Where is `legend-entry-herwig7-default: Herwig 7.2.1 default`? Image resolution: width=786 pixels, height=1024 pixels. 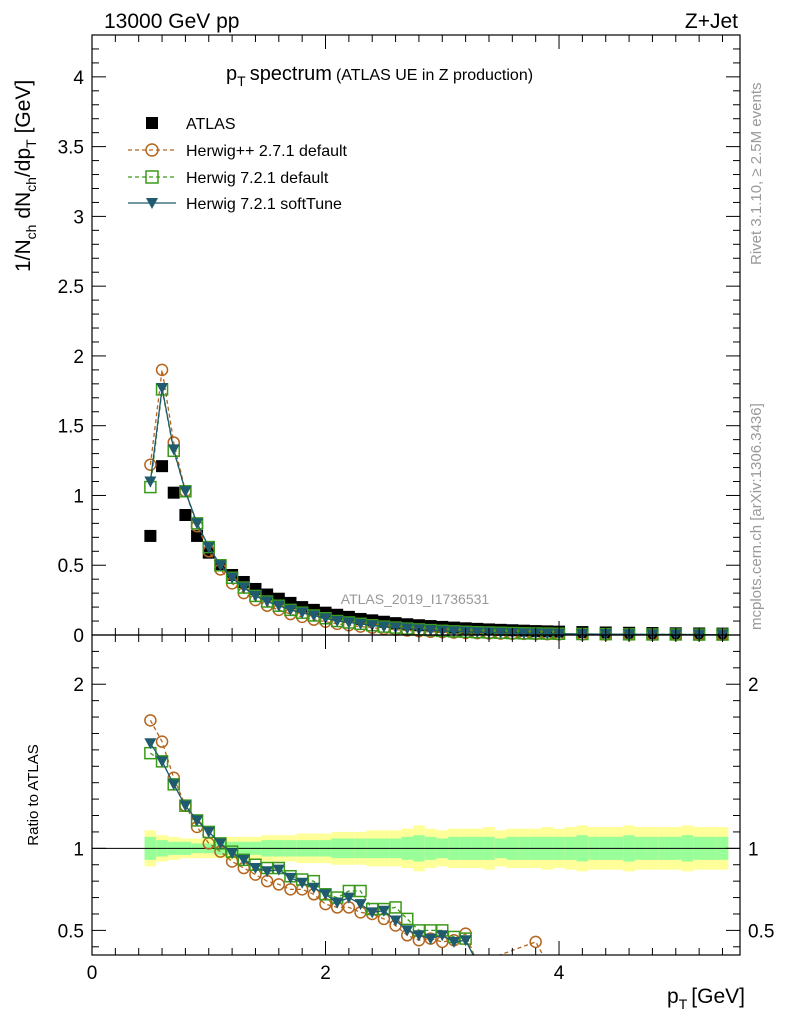
legend-entry-herwig7-default: Herwig 7.2.1 default is located at coordinates (228, 178).